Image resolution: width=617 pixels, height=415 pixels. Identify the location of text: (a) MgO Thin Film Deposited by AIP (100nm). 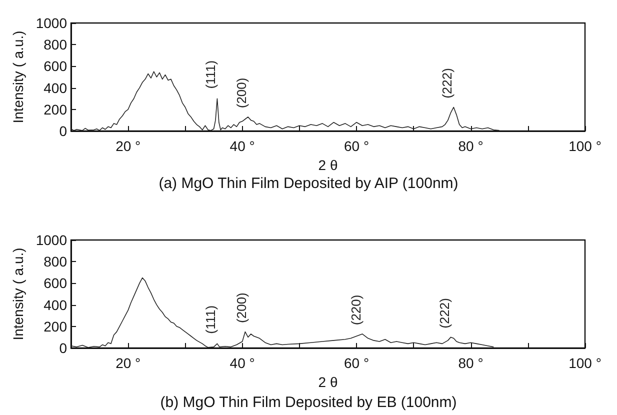
(308, 183).